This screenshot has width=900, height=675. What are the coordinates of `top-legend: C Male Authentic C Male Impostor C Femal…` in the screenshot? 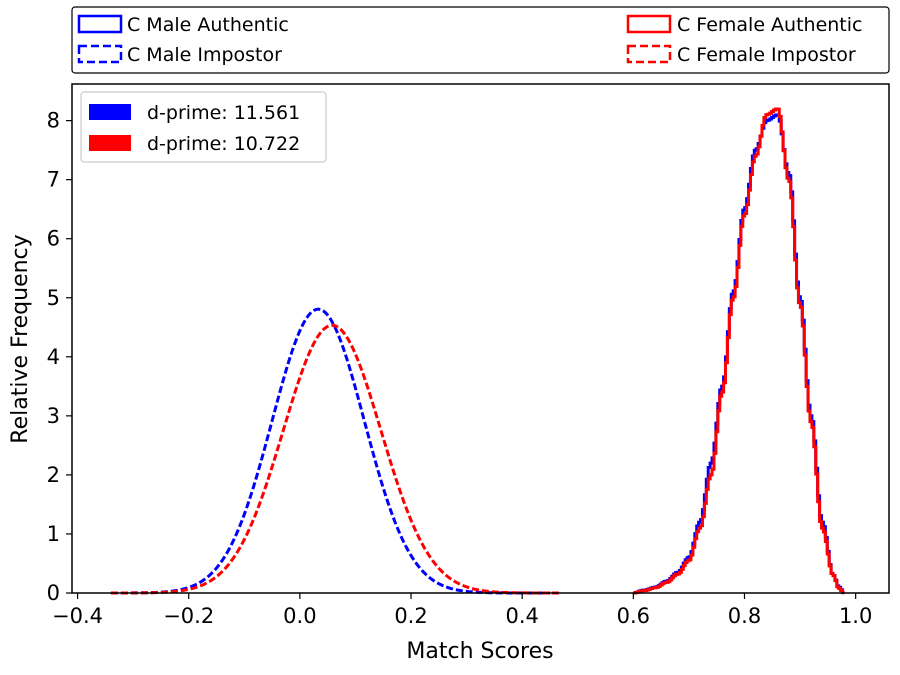 It's located at (480, 40).